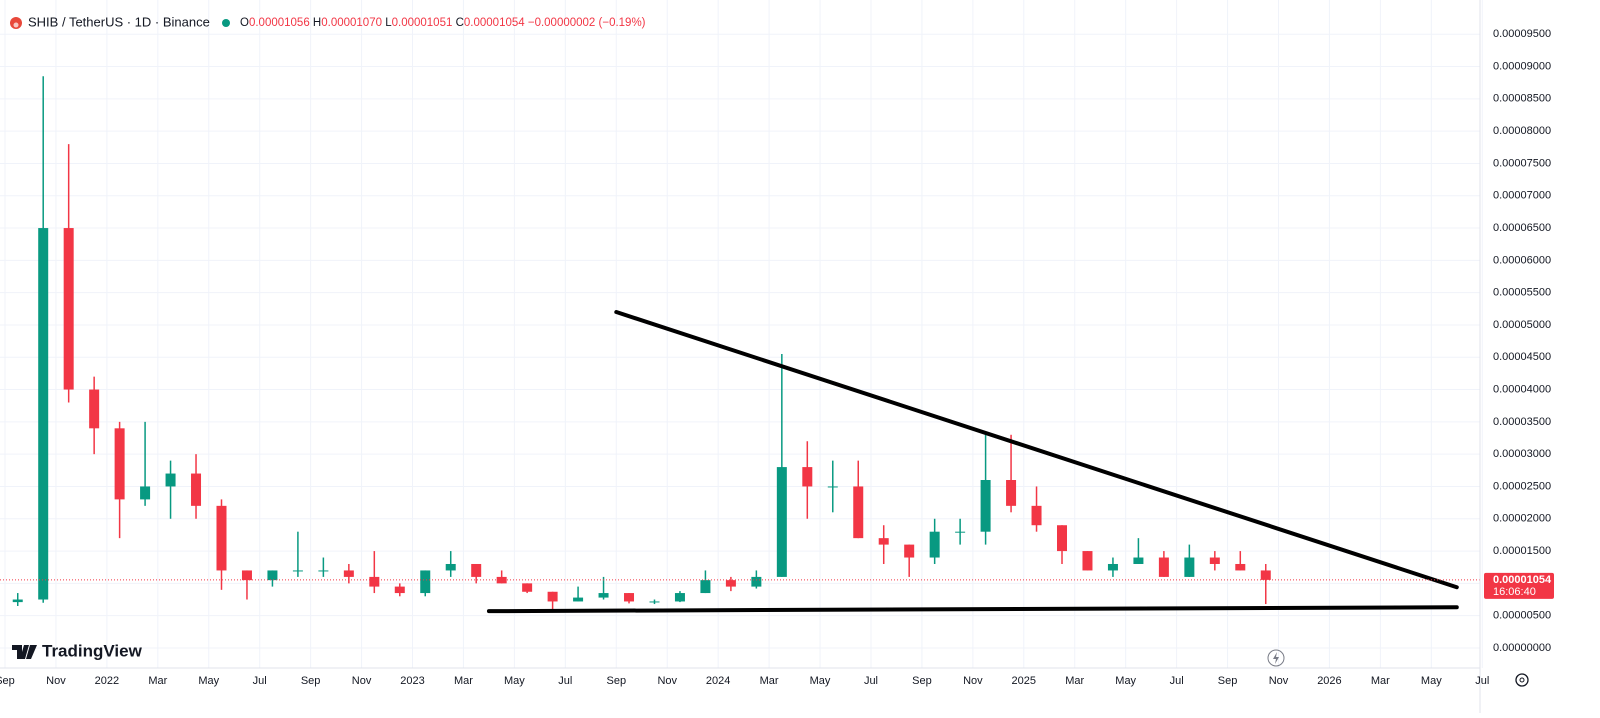 This screenshot has height=718, width=1600. What do you see at coordinates (1522, 389) in the screenshot?
I see `y-tick-label: 0.00004000` at bounding box center [1522, 389].